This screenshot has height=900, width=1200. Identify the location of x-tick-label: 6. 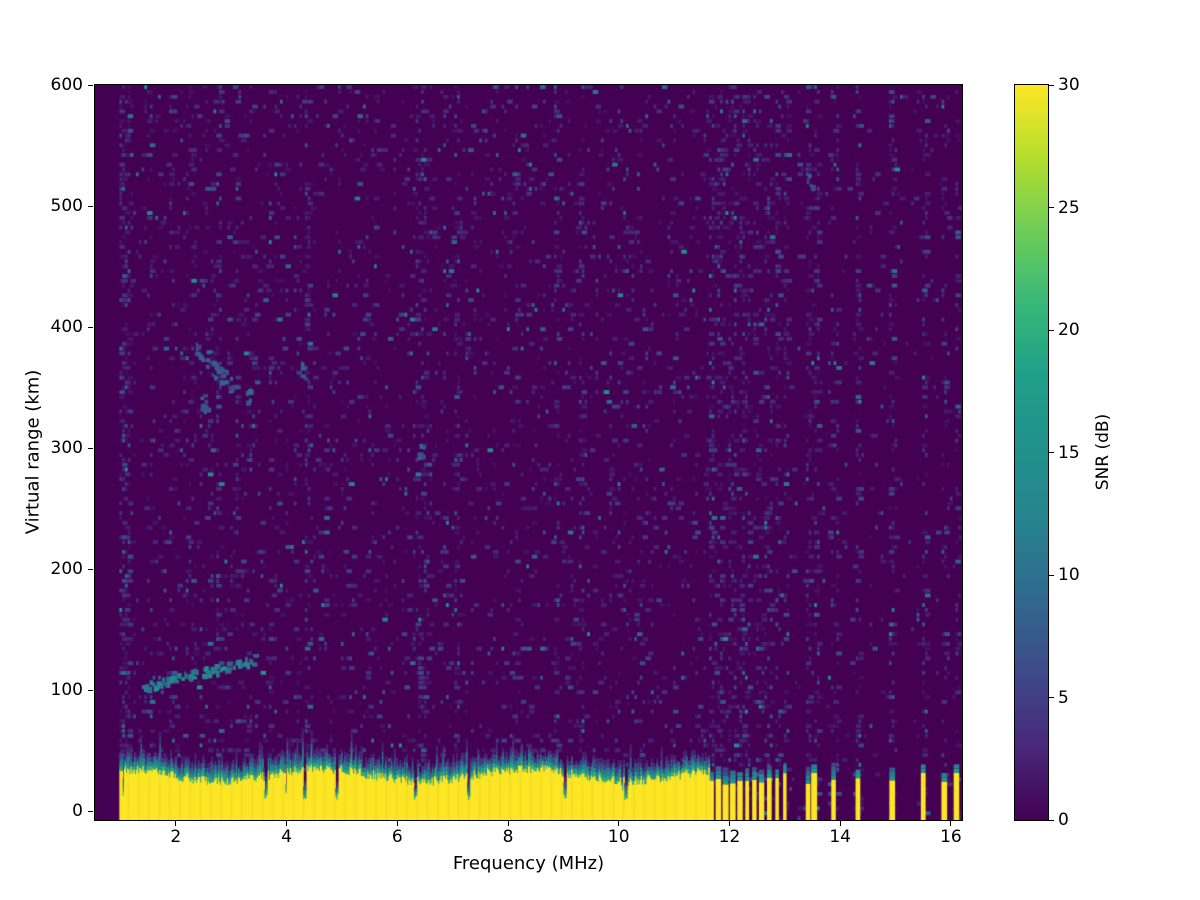
(397, 837).